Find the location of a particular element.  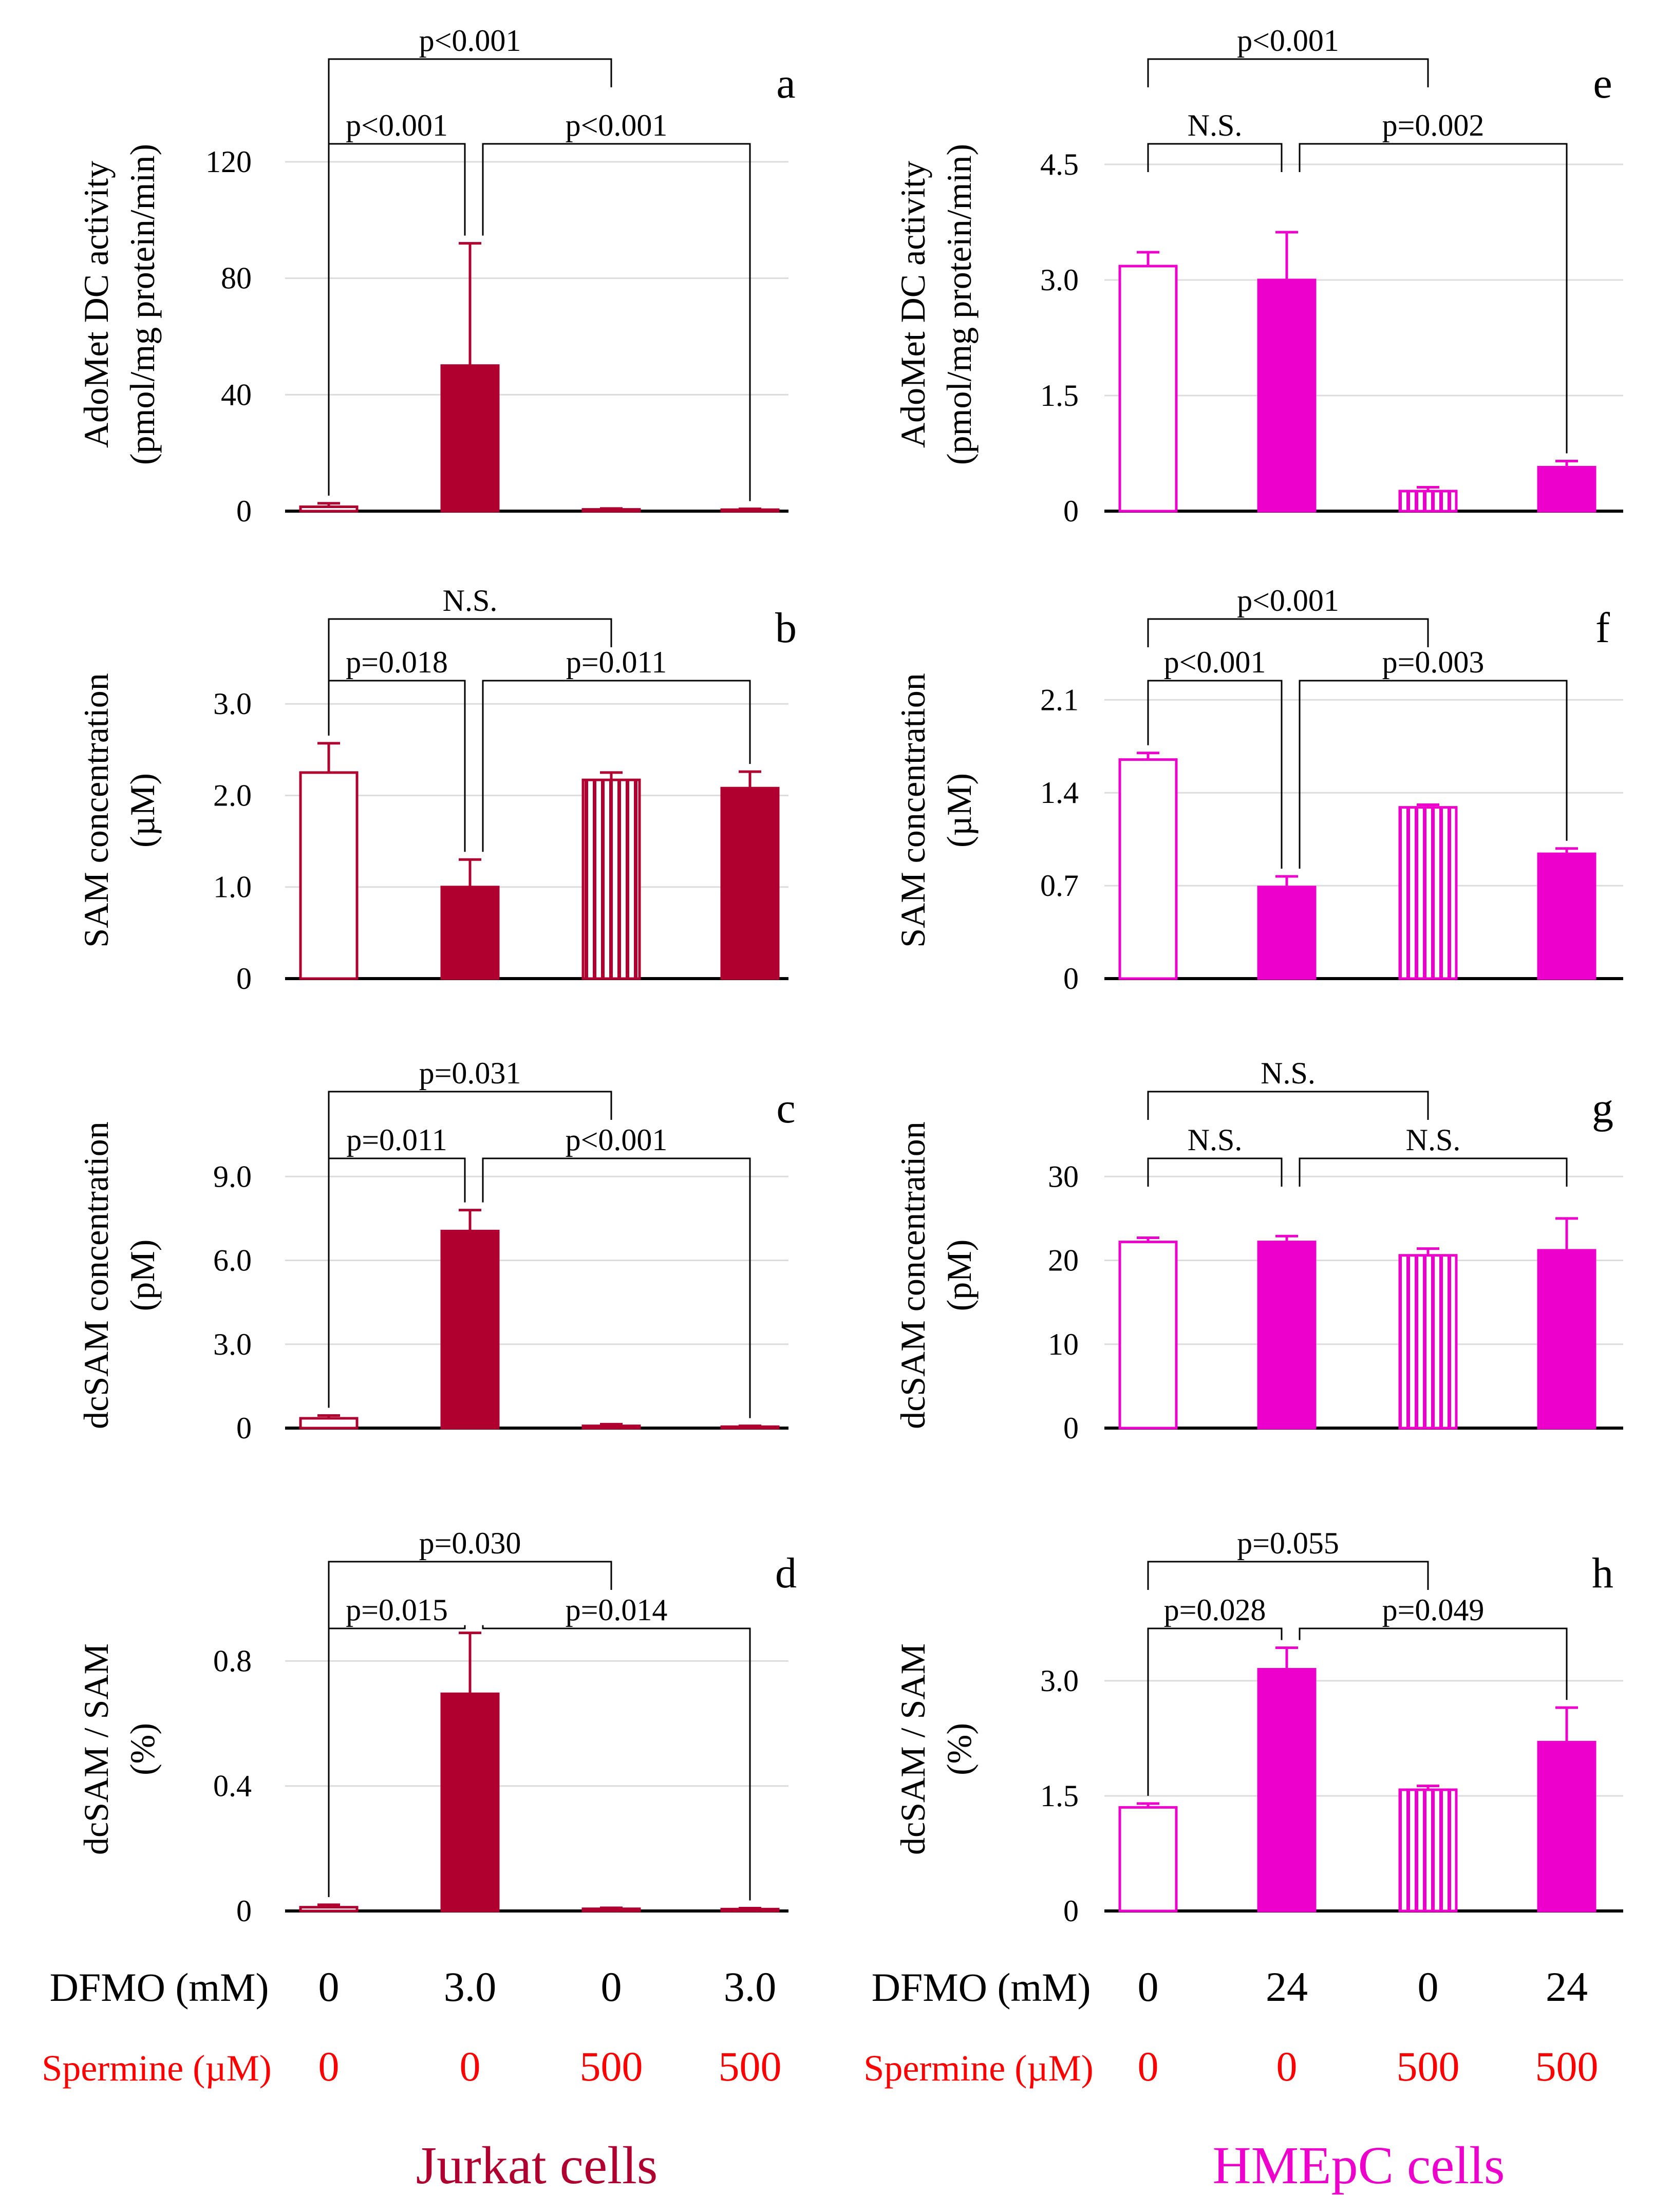

significance-label: p=0.014 is located at coordinates (617, 1610).